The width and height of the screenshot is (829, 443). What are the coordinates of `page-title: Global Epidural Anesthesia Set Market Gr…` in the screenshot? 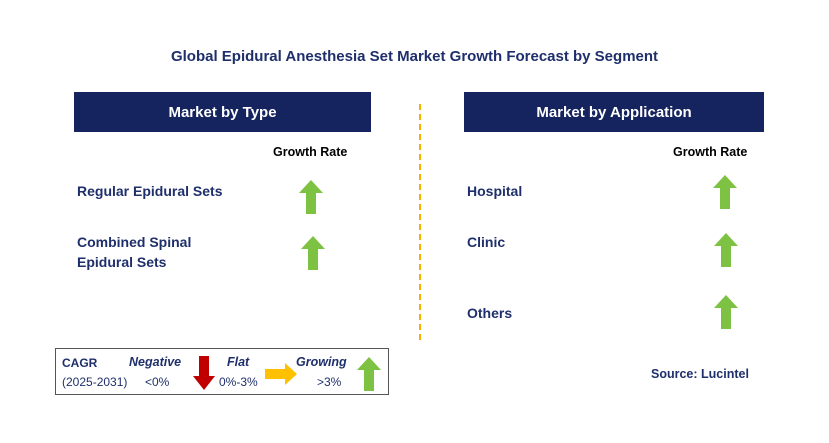 It's located at (414, 56).